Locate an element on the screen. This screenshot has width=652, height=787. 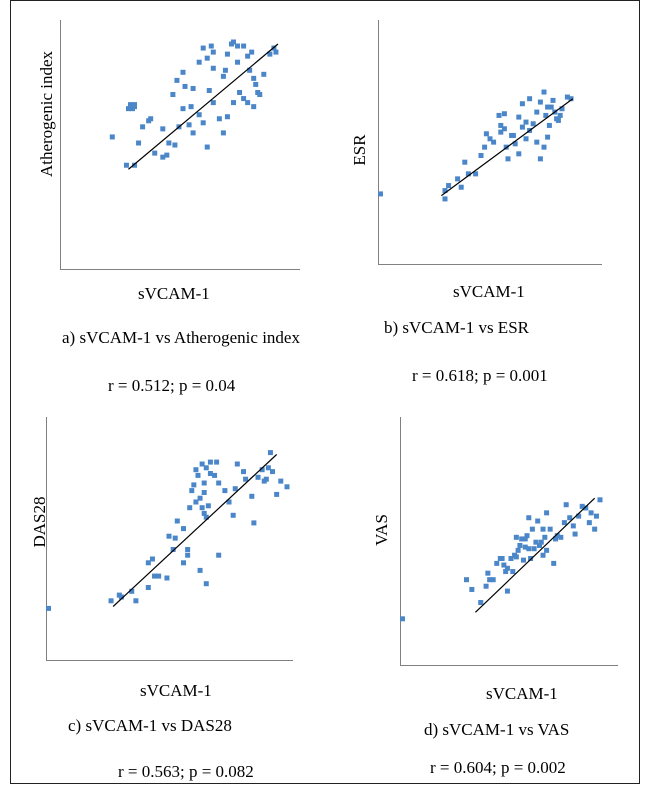
scatter-plot-a is located at coordinates (180, 145).